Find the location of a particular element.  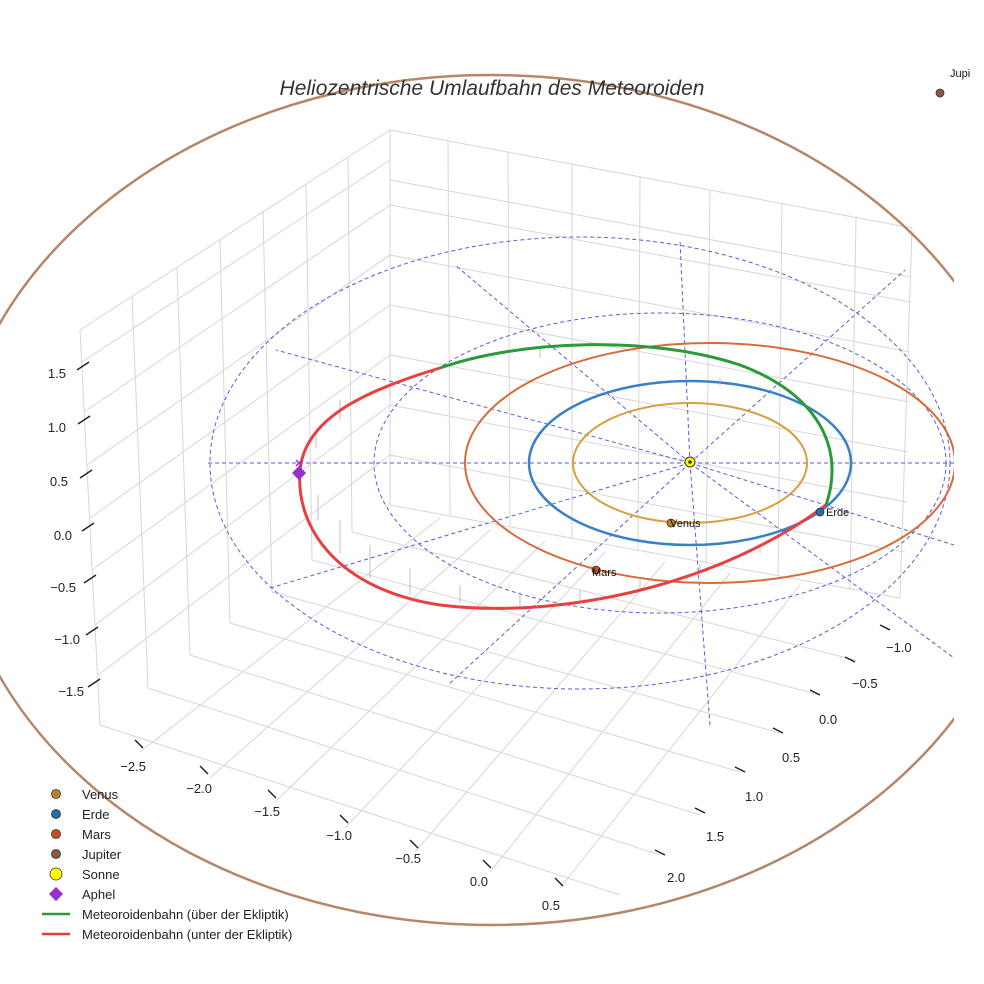

legend-venus-label: Venus is located at coordinates (100, 794).